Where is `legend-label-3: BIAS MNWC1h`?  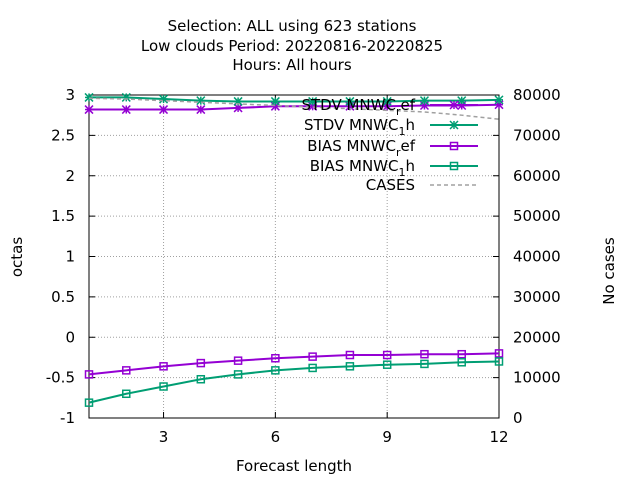 legend-label-3: BIAS MNWC1h is located at coordinates (362, 168).